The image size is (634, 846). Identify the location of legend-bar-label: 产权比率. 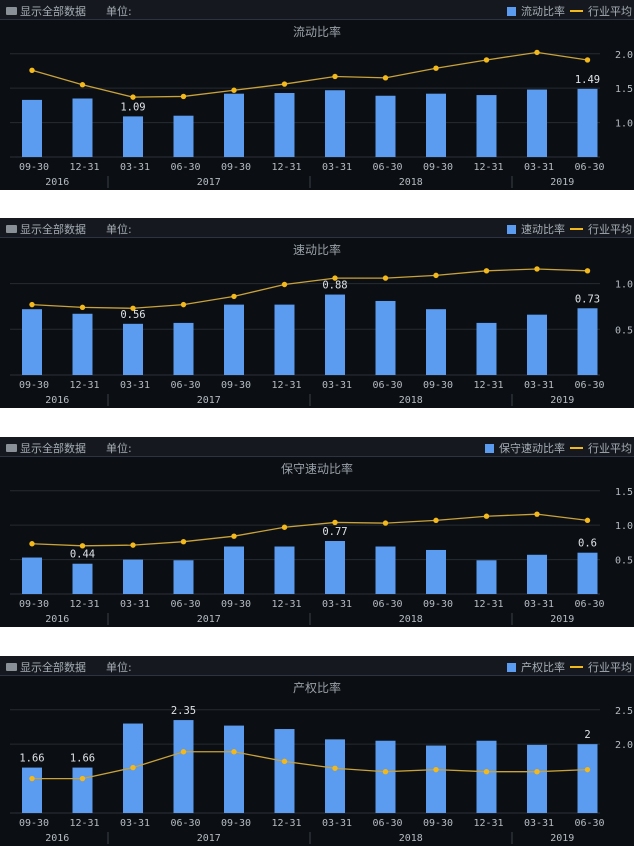
(543, 667).